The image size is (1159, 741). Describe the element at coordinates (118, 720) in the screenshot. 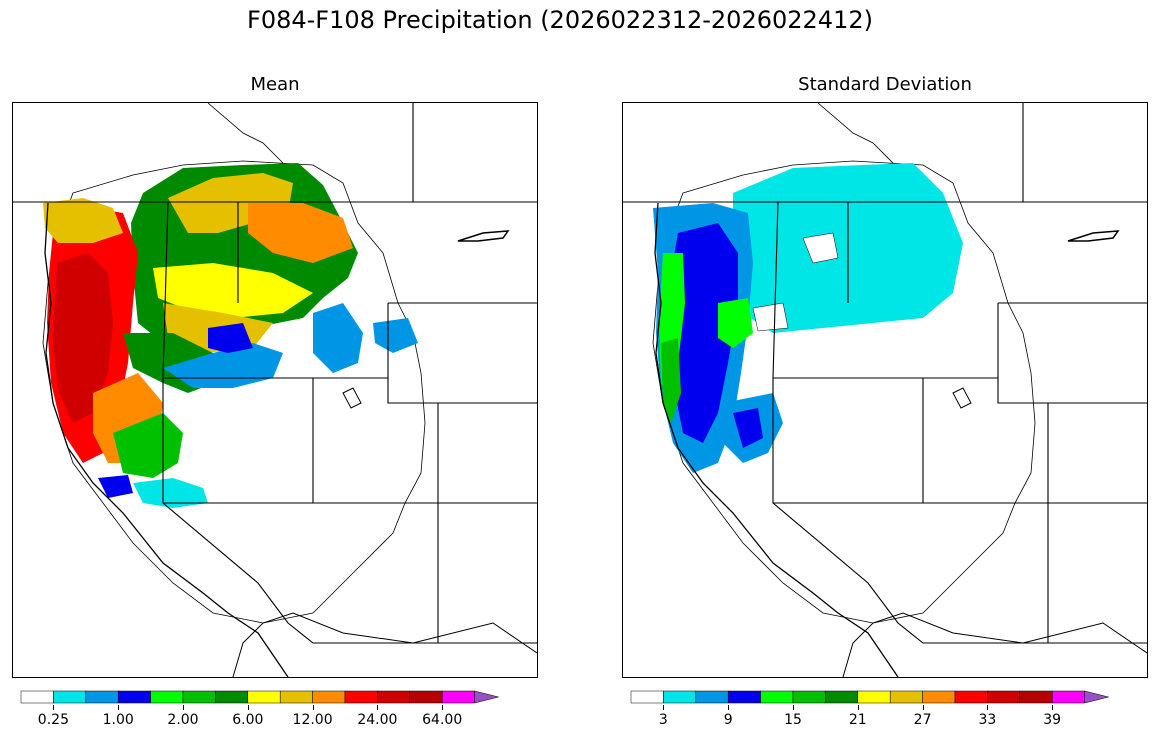

I see `colorbar-tick-label: 1.00` at that location.